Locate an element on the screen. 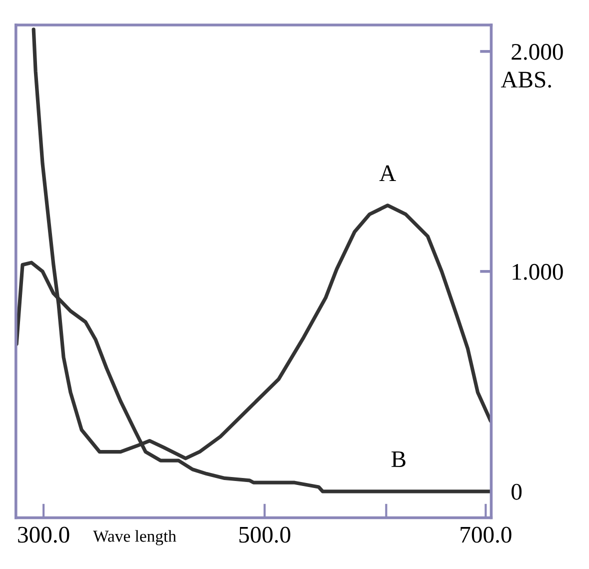 The image size is (589, 569). x-tick-label: 300.0 is located at coordinates (44, 534).